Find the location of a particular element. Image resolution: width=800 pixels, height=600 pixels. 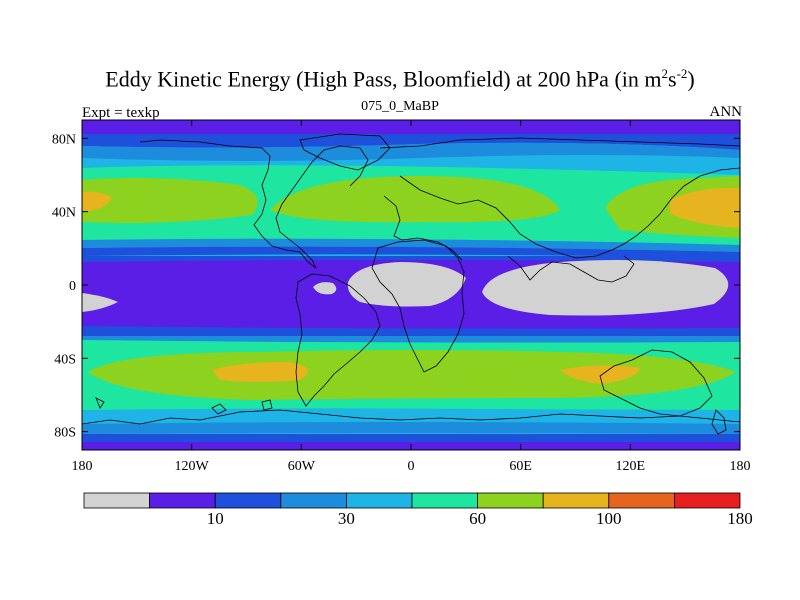

low-region-pacific is located at coordinates (605, 288).